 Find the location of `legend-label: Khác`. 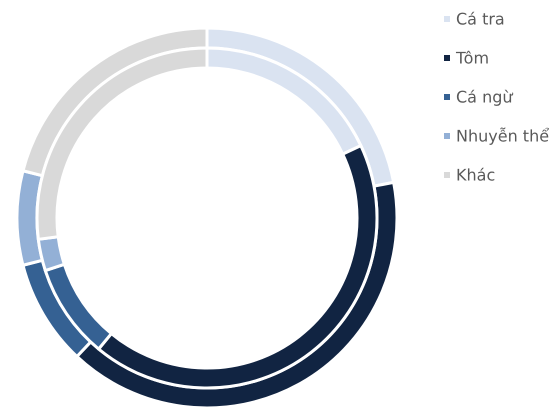

legend-label: Khác is located at coordinates (476, 175).